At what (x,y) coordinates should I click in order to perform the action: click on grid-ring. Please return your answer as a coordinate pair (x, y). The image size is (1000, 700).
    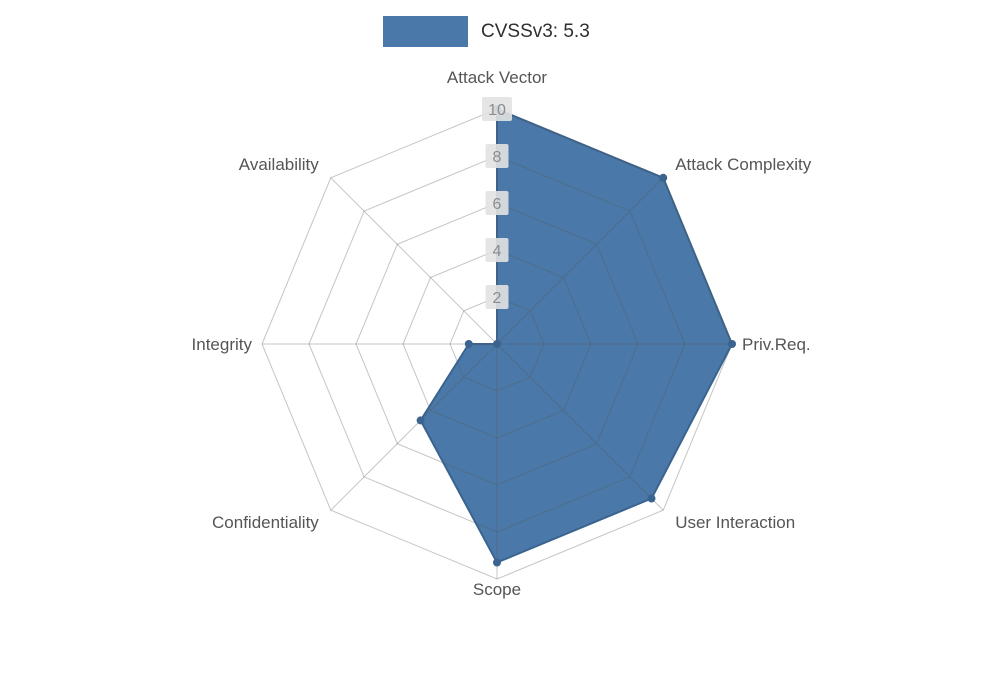
    Looking at the image, I should click on (497, 344).